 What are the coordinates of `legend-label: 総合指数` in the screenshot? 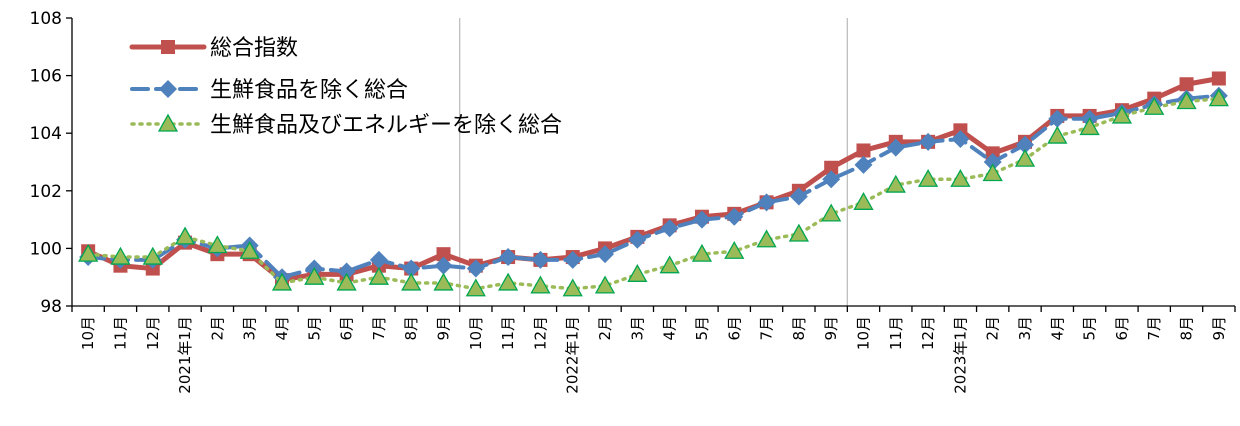 It's located at (254, 48).